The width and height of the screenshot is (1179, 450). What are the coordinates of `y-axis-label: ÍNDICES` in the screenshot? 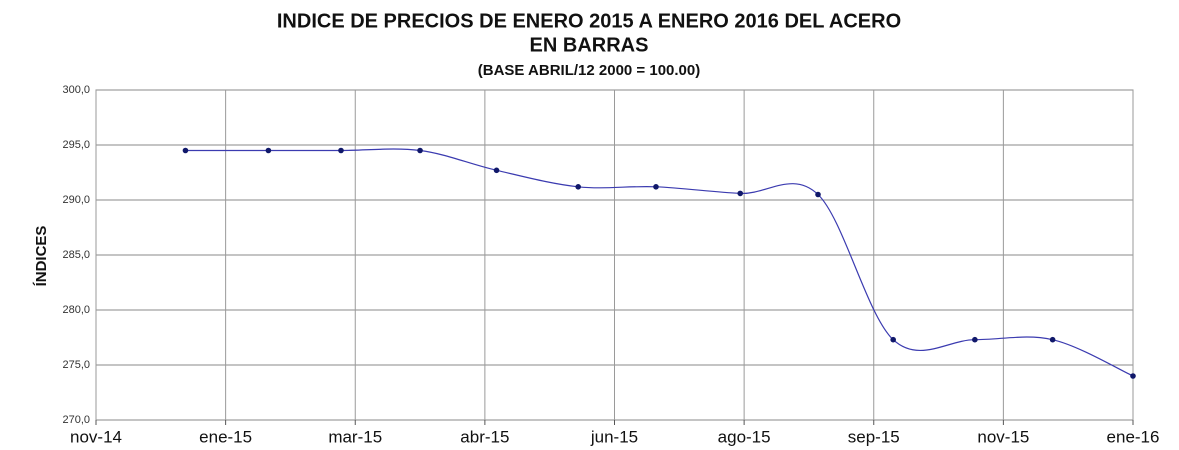 It's located at (41, 256).